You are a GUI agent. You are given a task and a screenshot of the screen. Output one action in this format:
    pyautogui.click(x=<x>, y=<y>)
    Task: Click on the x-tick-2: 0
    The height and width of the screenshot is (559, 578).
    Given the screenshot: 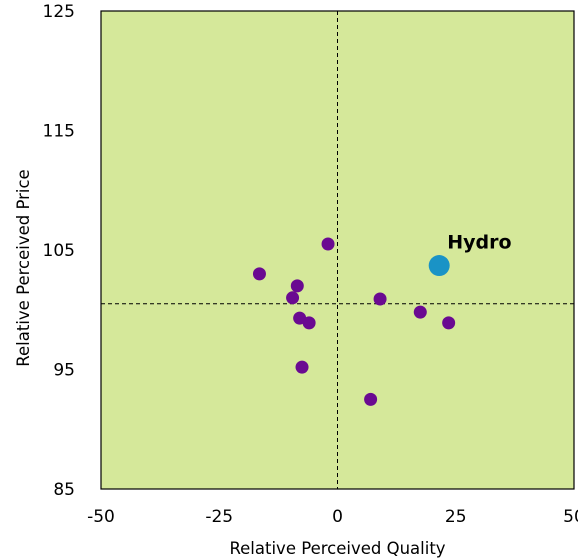 What is the action you would take?
    pyautogui.click(x=337, y=517)
    